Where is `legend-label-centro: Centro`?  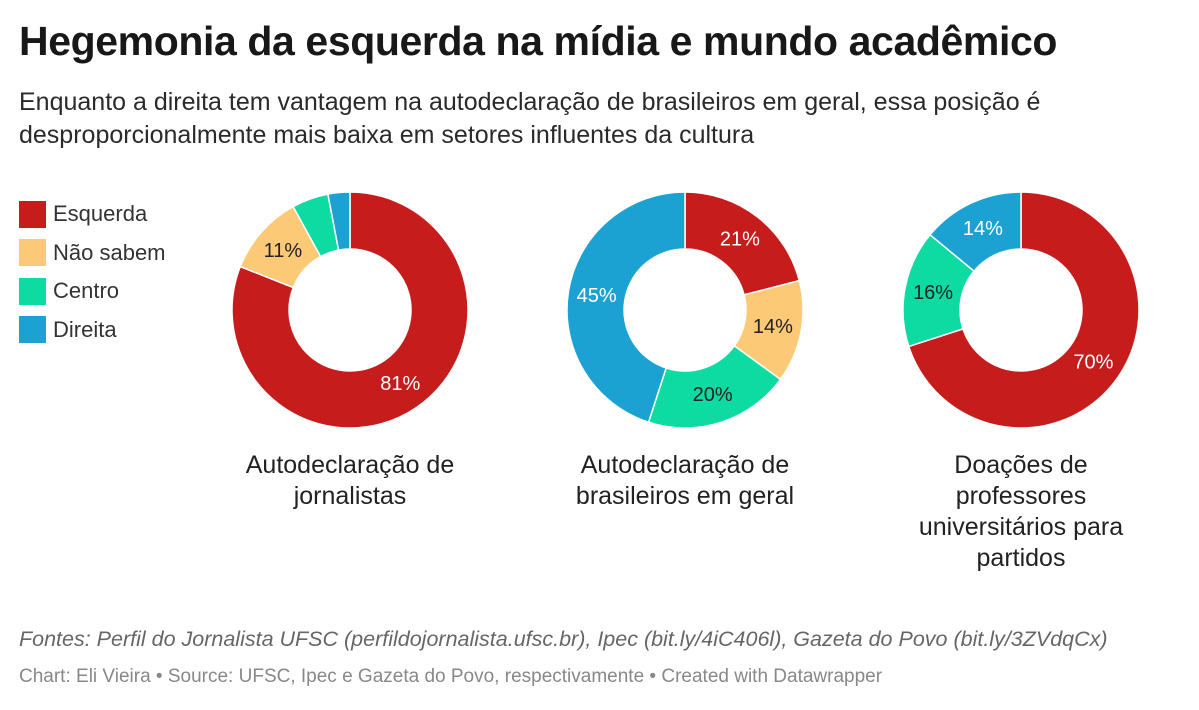
legend-label-centro: Centro is located at coordinates (86, 290).